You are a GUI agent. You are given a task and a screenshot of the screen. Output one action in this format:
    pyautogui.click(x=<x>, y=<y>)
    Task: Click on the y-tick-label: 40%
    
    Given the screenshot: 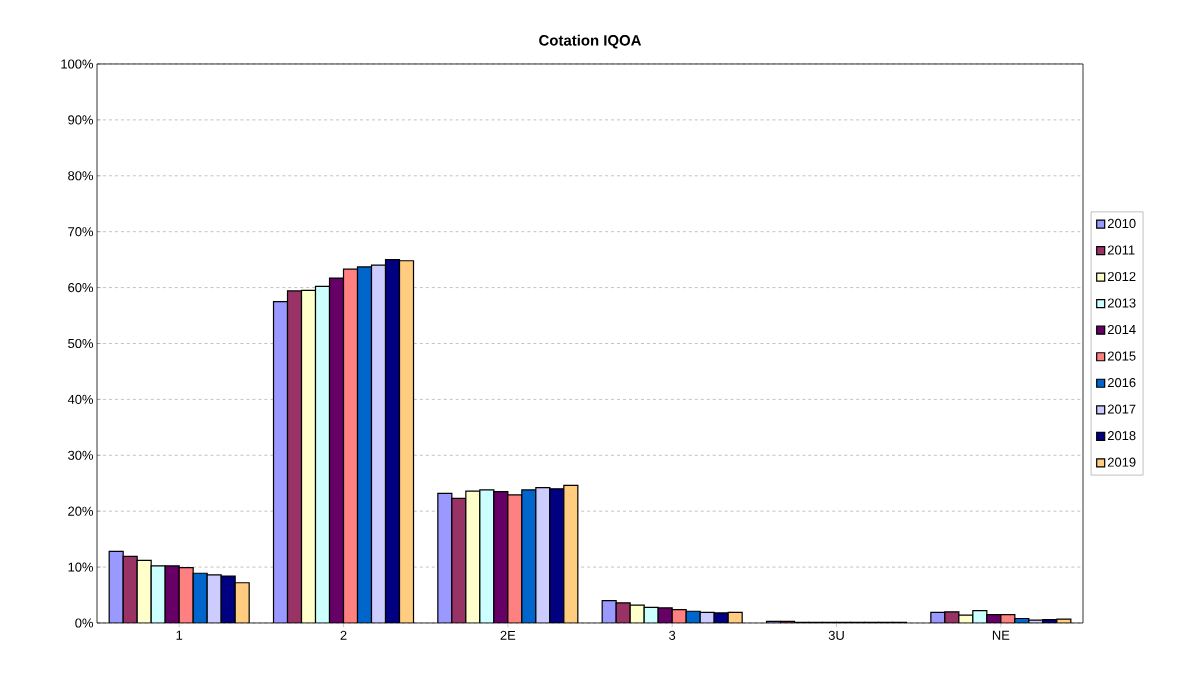 What is the action you would take?
    pyautogui.click(x=80, y=399)
    